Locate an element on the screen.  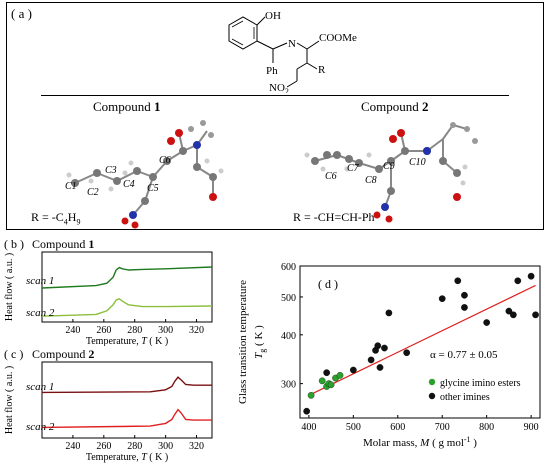
y-tick-label: 500 is located at coordinates (288, 298).